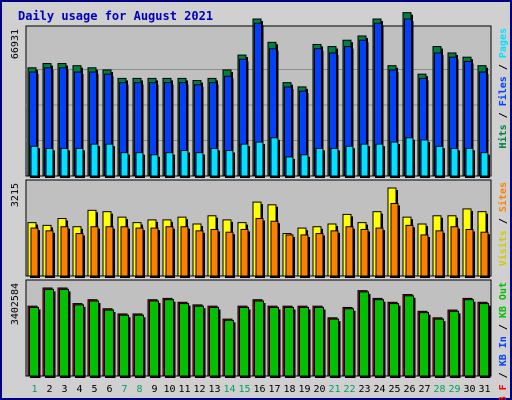 This screenshot has height=400, width=512. I want to click on x-tick-label-day-1: 1, so click(34, 389).